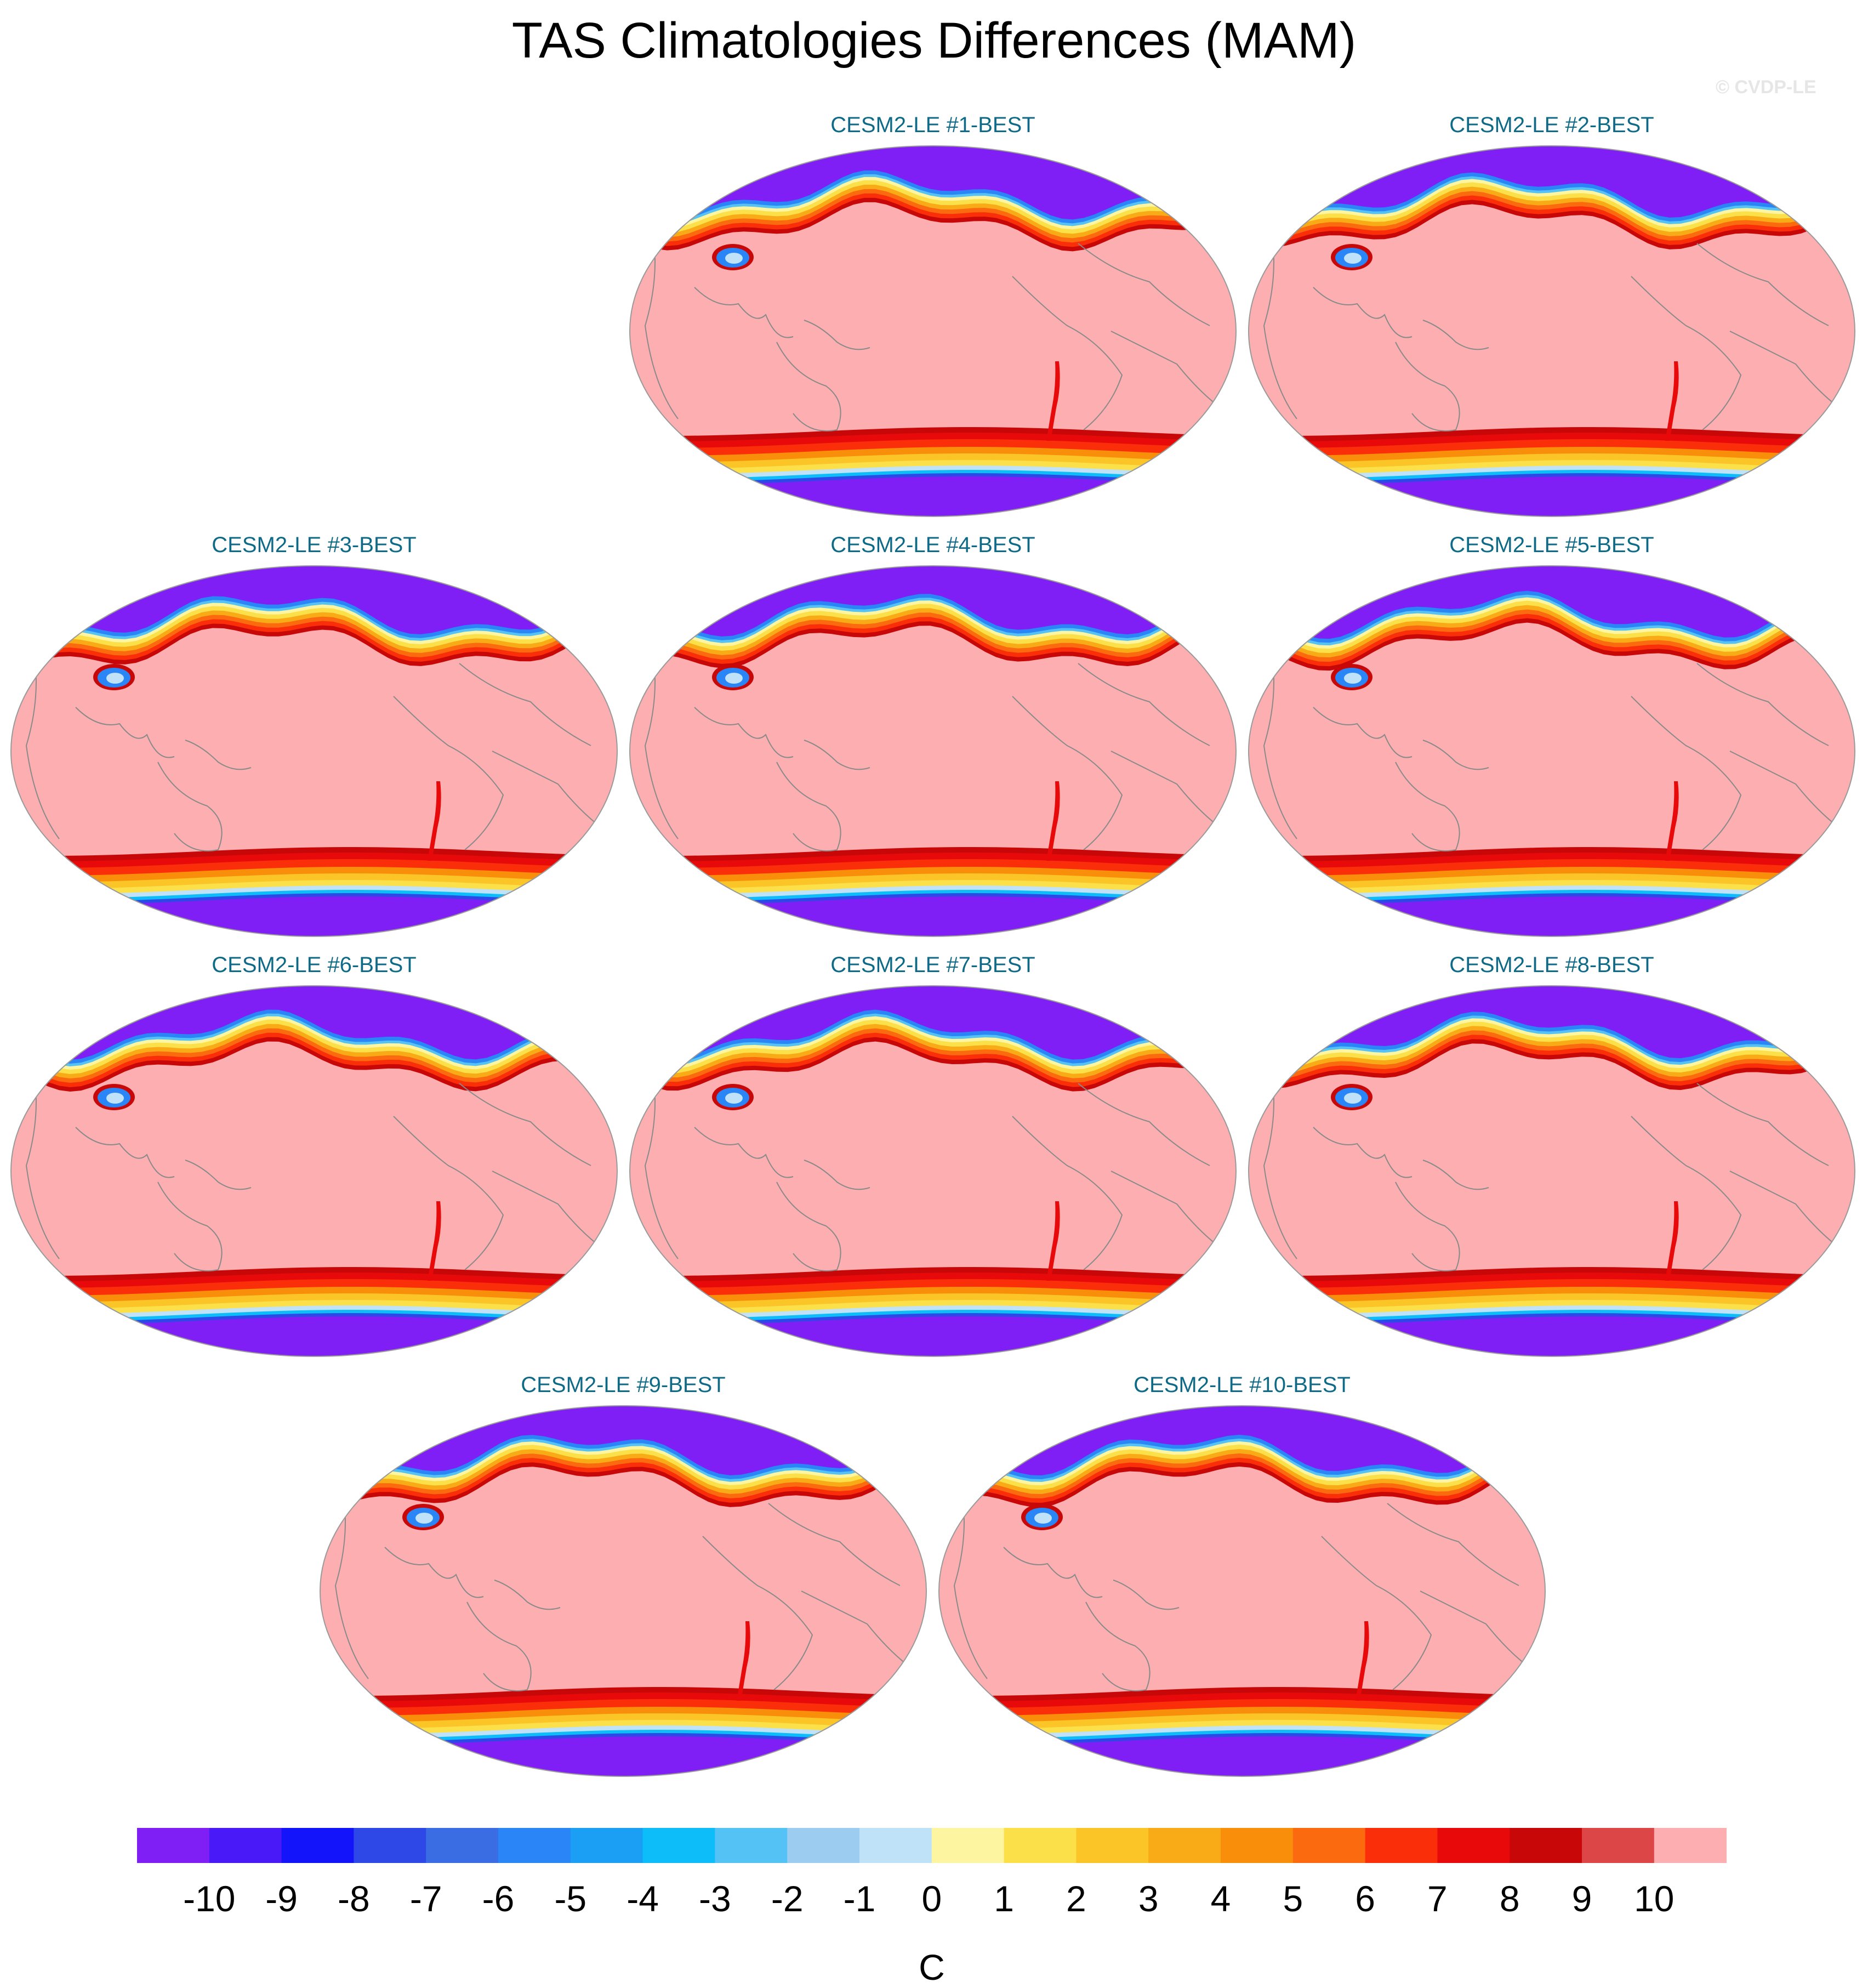 This screenshot has height=1988, width=1868. What do you see at coordinates (860, 1899) in the screenshot?
I see `colorbar-tick-label: -1` at bounding box center [860, 1899].